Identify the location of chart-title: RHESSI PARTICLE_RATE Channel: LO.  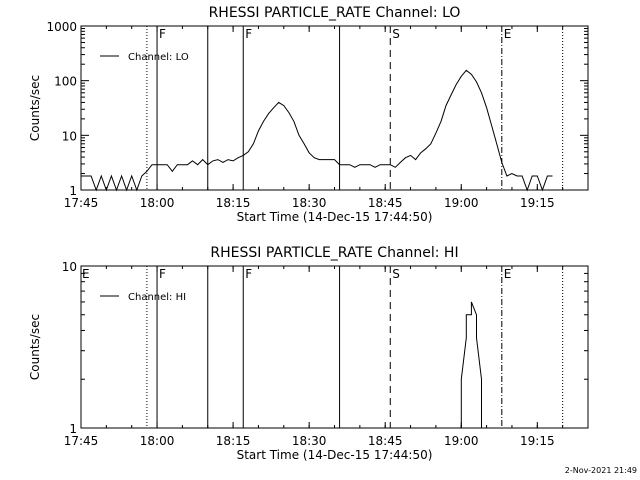
(335, 13).